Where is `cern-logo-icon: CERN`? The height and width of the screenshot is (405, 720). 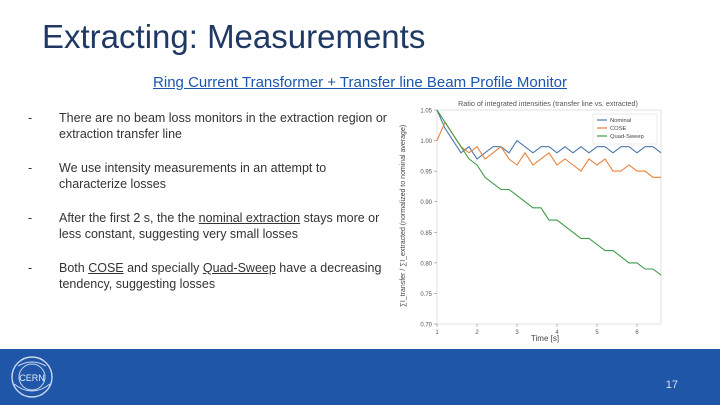
cern-logo-icon: CERN is located at coordinates (32, 377).